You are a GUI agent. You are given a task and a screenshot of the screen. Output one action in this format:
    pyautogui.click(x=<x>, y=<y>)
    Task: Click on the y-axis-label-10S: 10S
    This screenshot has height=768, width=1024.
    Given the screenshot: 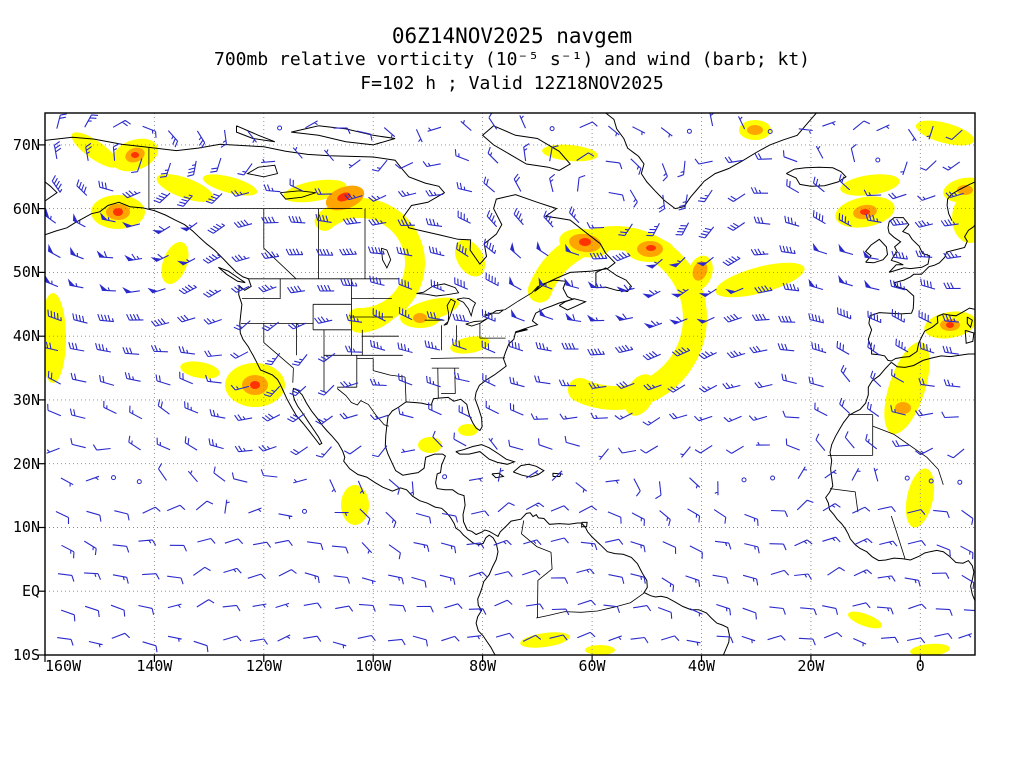 What is the action you would take?
    pyautogui.click(x=26, y=655)
    